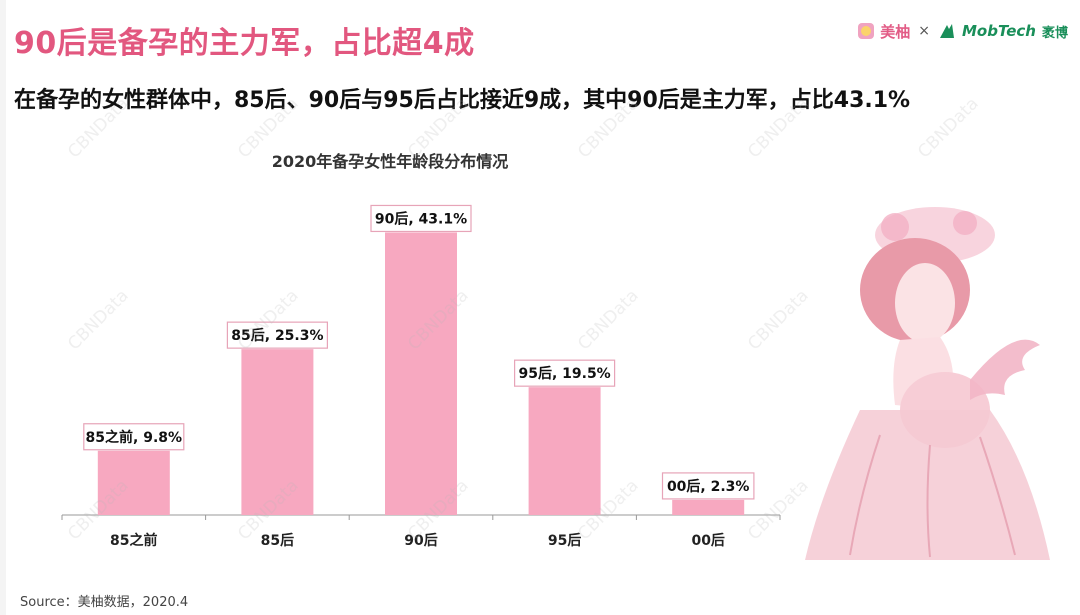  I want to click on mobtech-logo-icon, so click(946, 31).